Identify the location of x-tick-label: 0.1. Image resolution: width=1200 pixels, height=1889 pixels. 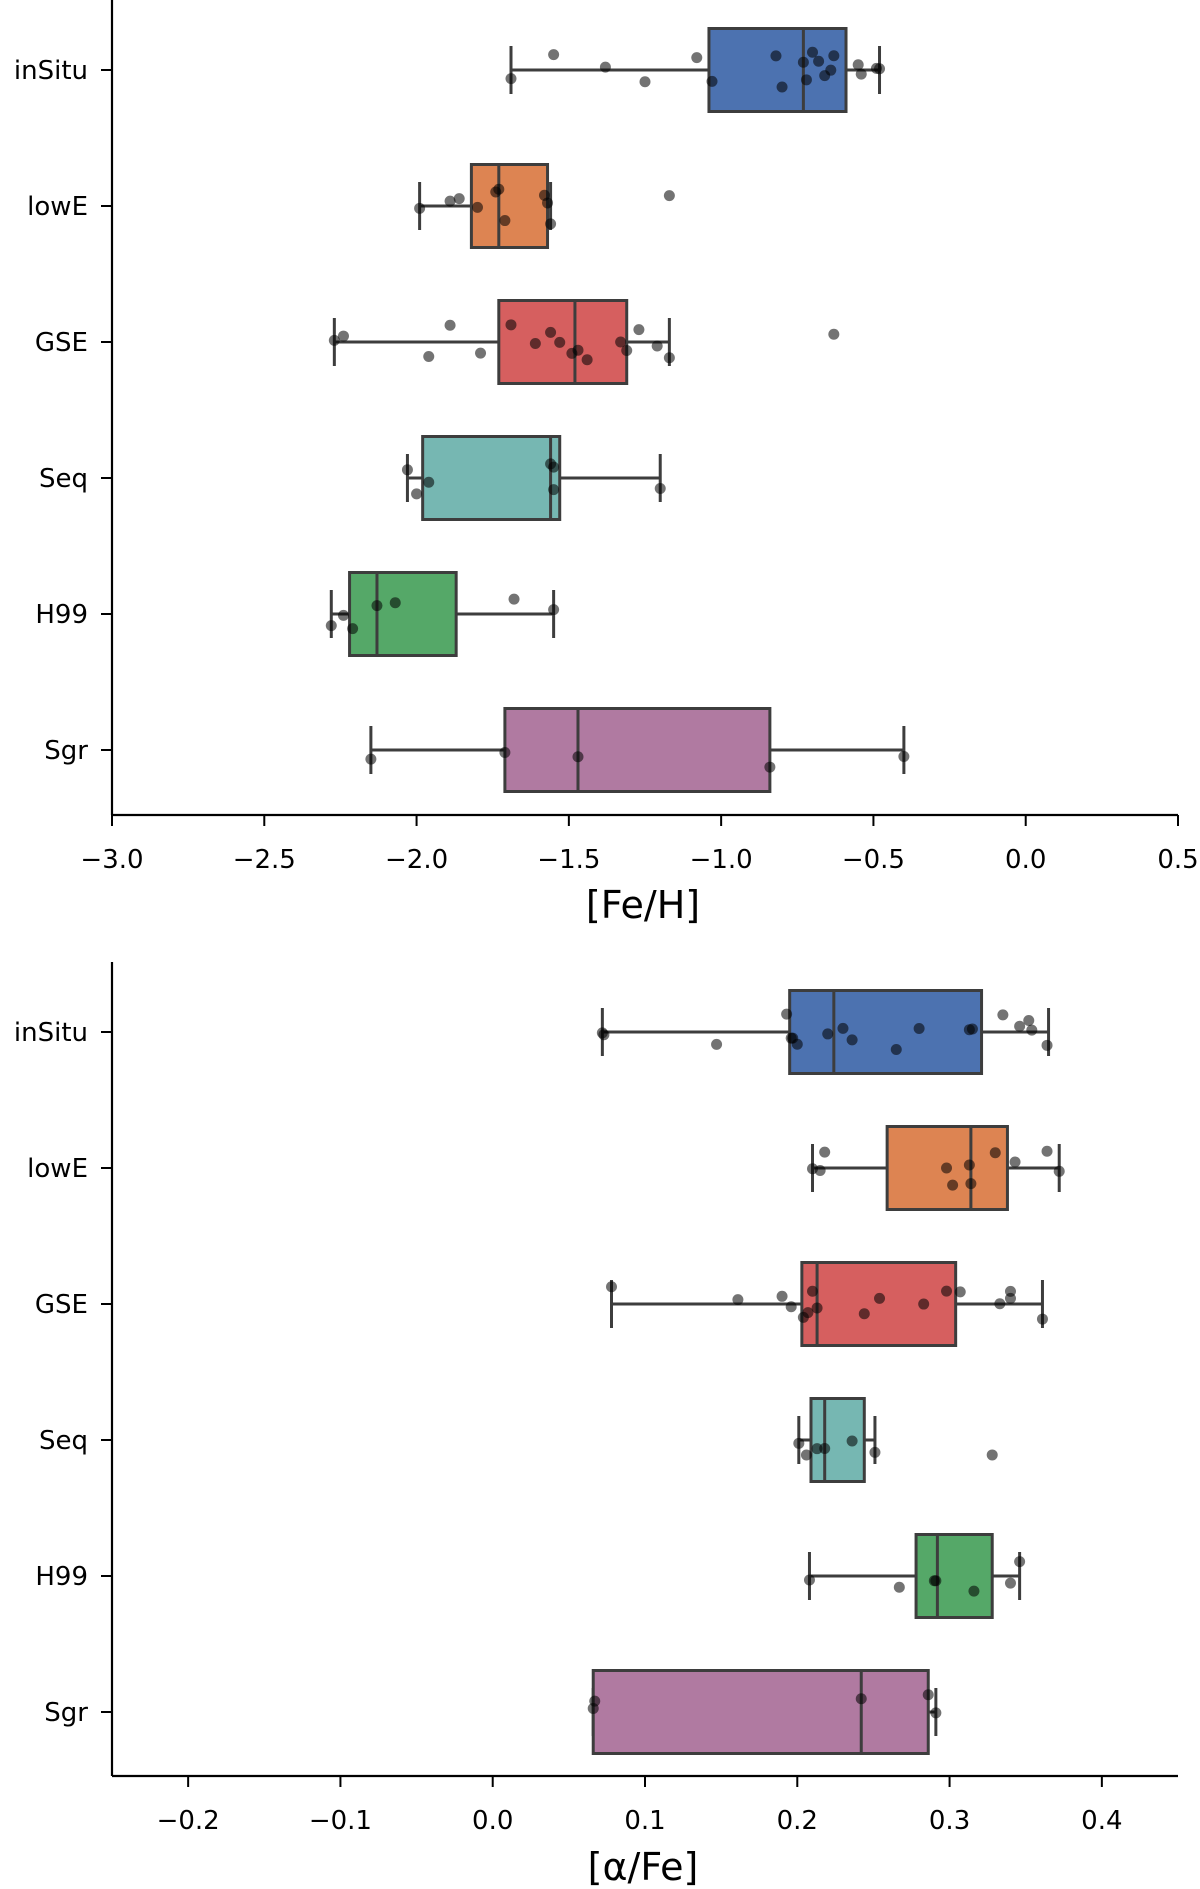
(644, 1821).